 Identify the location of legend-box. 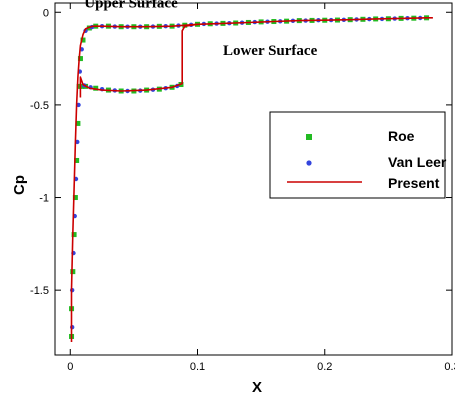
(357, 155).